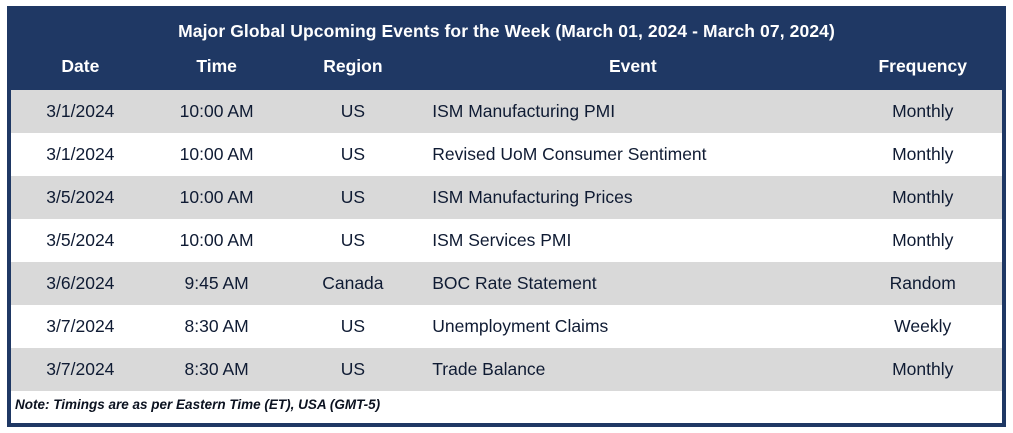 This screenshot has width=1013, height=433. What do you see at coordinates (922, 283) in the screenshot?
I see `frequency-cell: Random` at bounding box center [922, 283].